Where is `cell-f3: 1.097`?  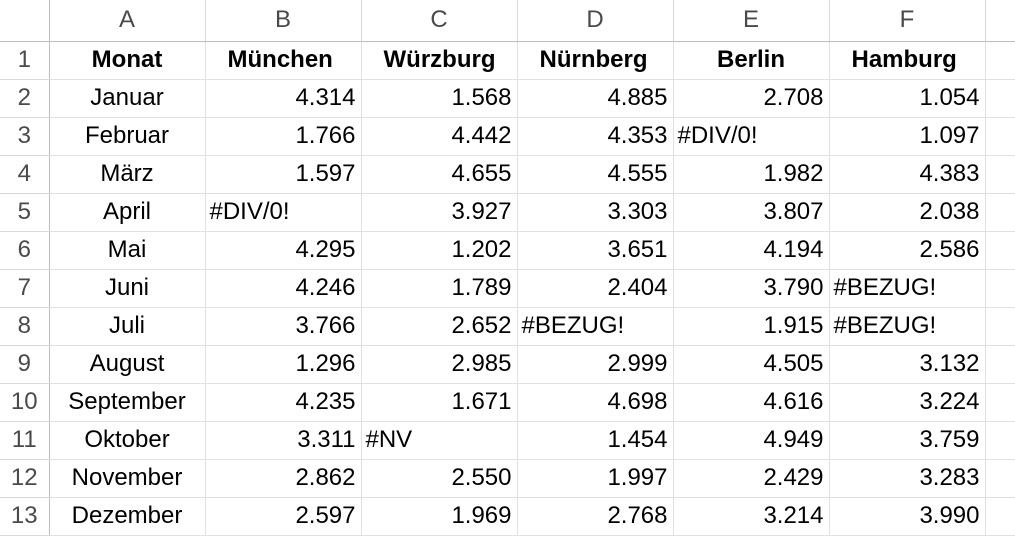 cell-f3: 1.097 is located at coordinates (907, 136).